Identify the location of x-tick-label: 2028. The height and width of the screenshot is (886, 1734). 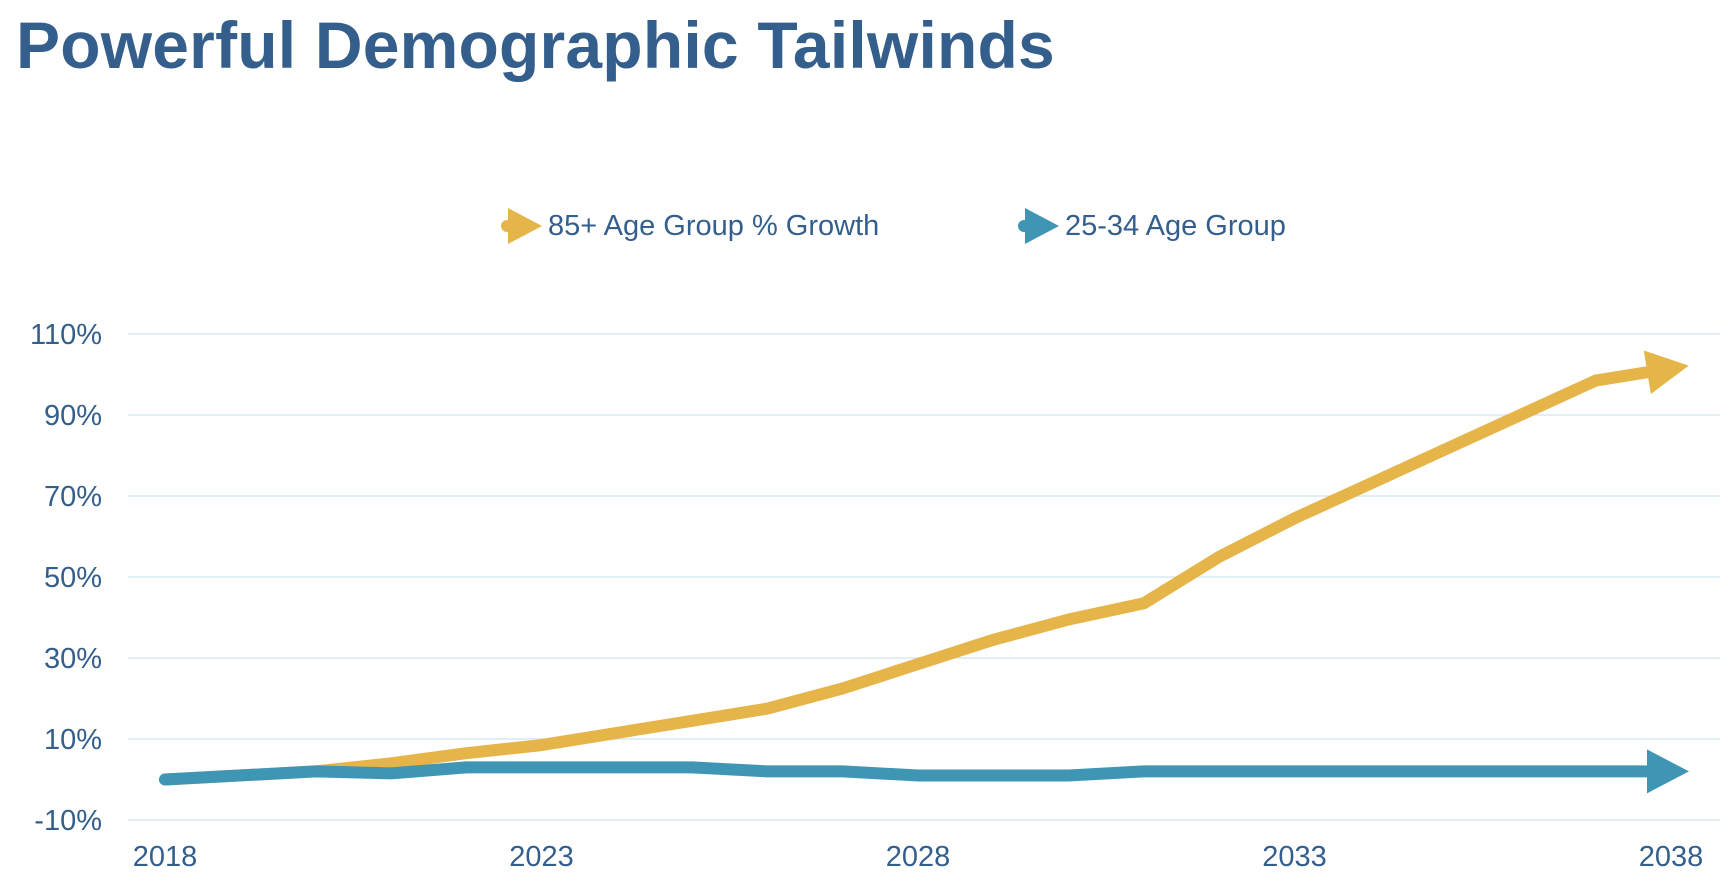
(918, 857).